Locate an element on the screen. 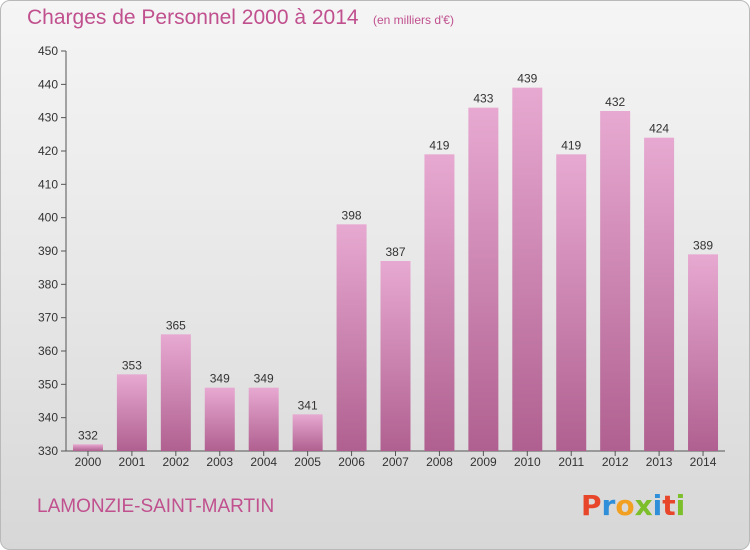 The width and height of the screenshot is (750, 550). x-tick-label: 2009 is located at coordinates (483, 462).